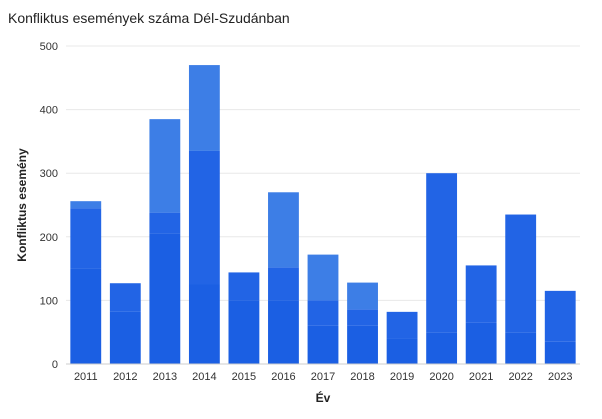 Image resolution: width=602 pixels, height=419 pixels. What do you see at coordinates (204, 377) in the screenshot?
I see `x-tick-label: 2014` at bounding box center [204, 377].